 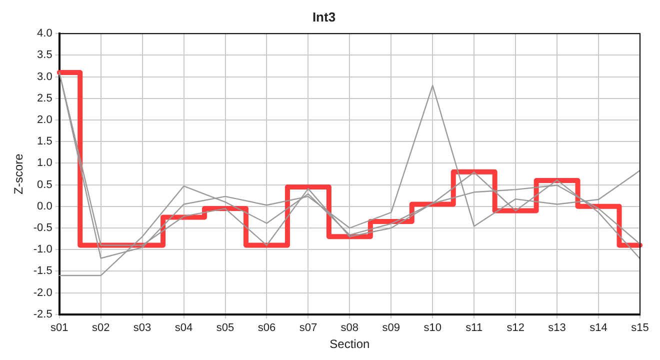 What do you see at coordinates (44, 206) in the screenshot?
I see `y-tick-label: 0.0` at bounding box center [44, 206].